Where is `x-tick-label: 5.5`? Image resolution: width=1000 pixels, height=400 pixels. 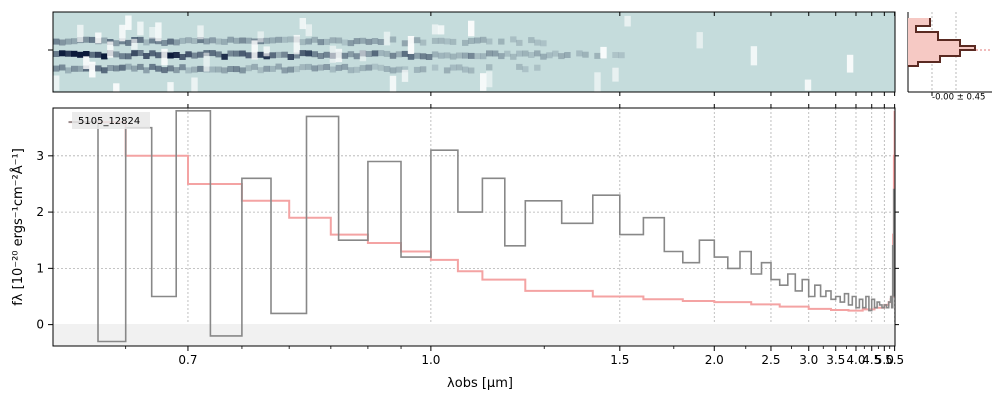 x-tick-label: 5.5 is located at coordinates (894, 360).